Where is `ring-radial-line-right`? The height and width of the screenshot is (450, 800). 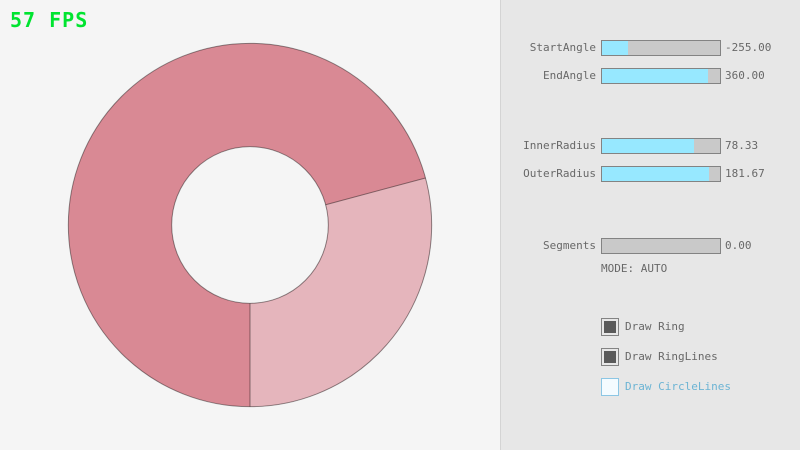 ring-radial-line-right is located at coordinates (375, 191).